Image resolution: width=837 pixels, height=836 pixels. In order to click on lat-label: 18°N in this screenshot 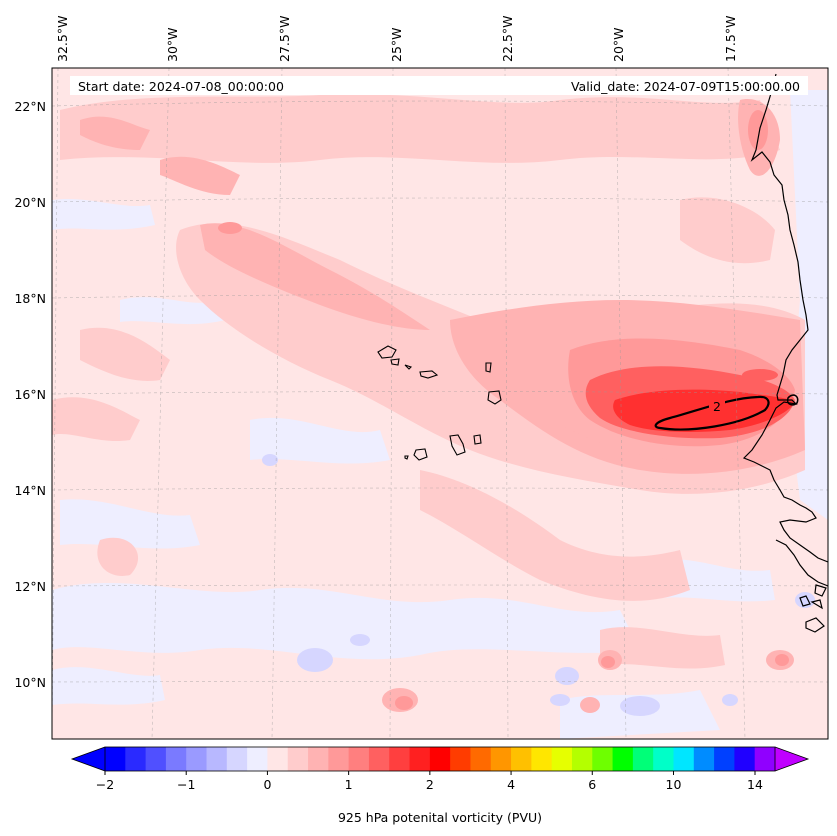, I will do `click(30, 298)`.